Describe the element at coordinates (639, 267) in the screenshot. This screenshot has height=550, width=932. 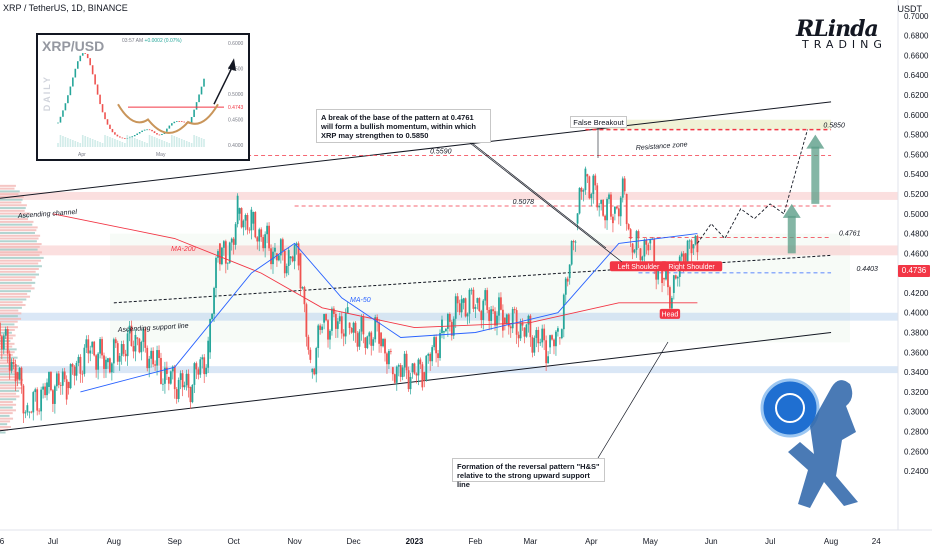
I see `pattern-label: Left Shoulder` at that location.